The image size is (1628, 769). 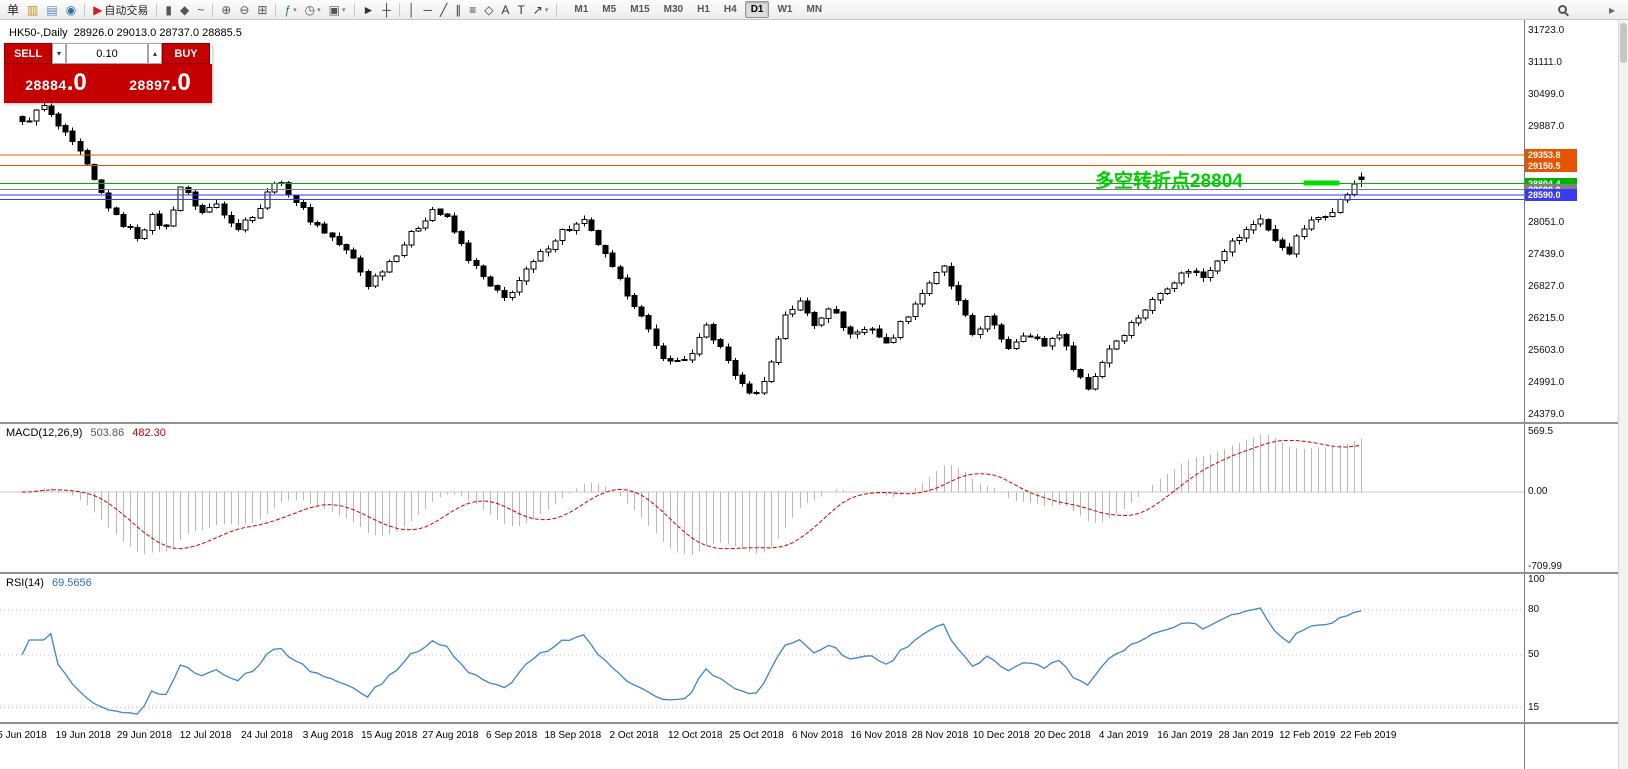 What do you see at coordinates (1001, 735) in the screenshot?
I see `time-axis-label: 10 Dec 2018` at bounding box center [1001, 735].